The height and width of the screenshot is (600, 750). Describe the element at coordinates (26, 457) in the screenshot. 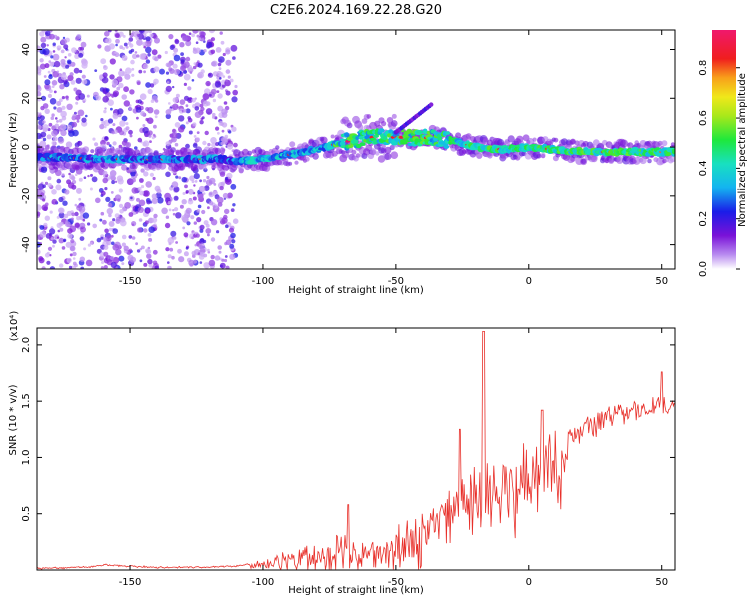

I see `y-tick-label: 1.0` at that location.